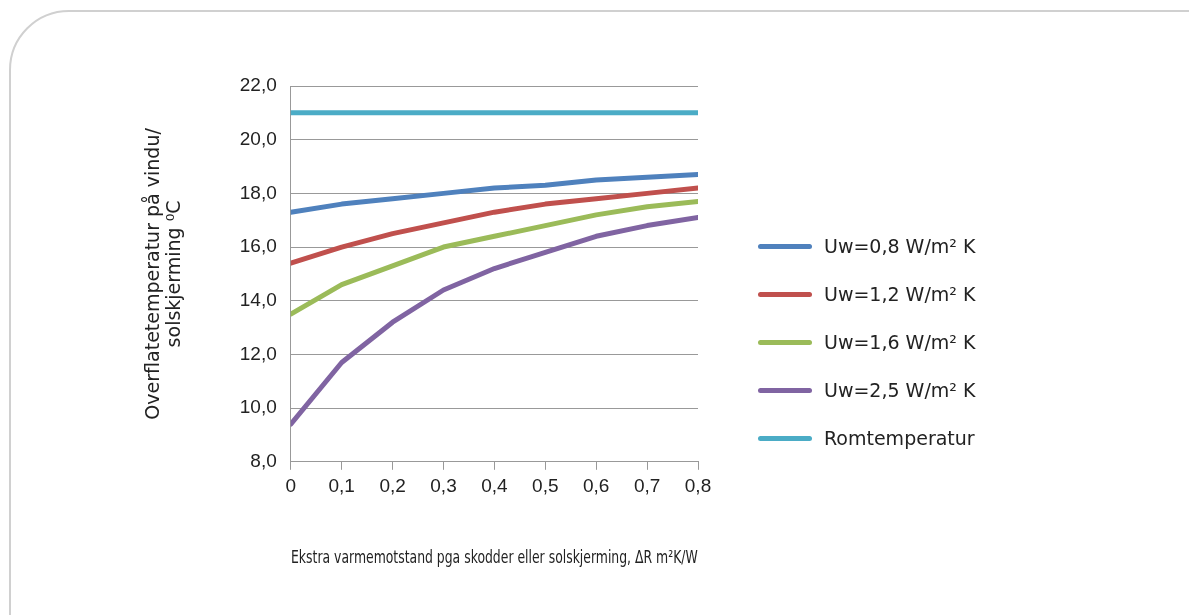 The width and height of the screenshot is (1189, 615). I want to click on legend-label: Uw=0,8 W/m² K, so click(900, 246).